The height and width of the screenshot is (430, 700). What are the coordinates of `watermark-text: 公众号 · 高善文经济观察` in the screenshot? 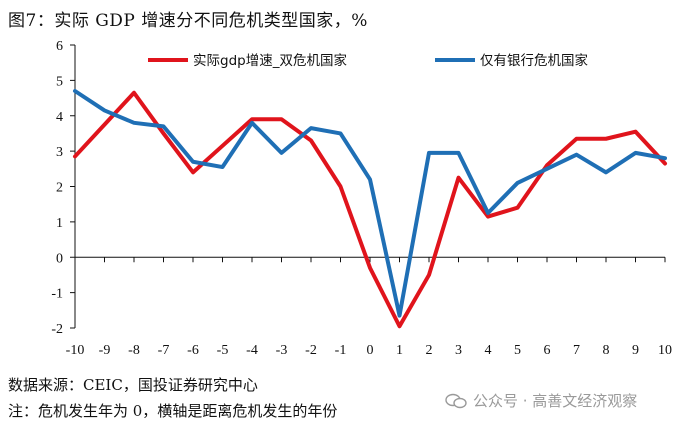 It's located at (555, 401).